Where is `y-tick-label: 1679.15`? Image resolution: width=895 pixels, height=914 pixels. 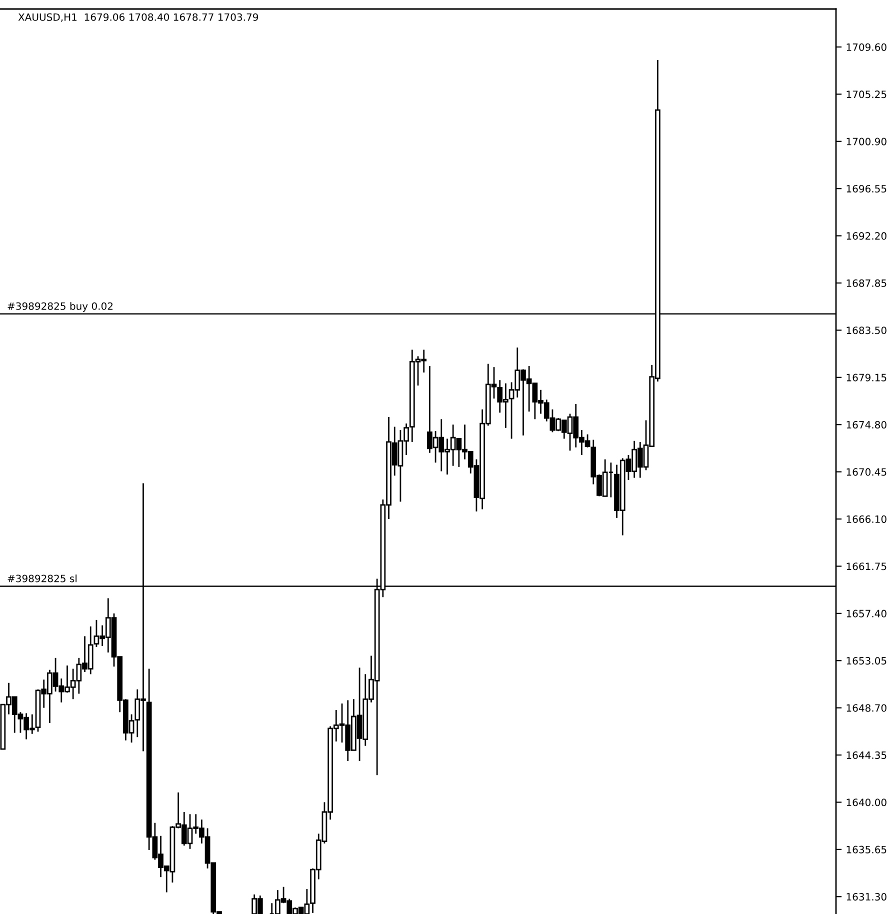 y-tick-label: 1679.15 is located at coordinates (866, 378).